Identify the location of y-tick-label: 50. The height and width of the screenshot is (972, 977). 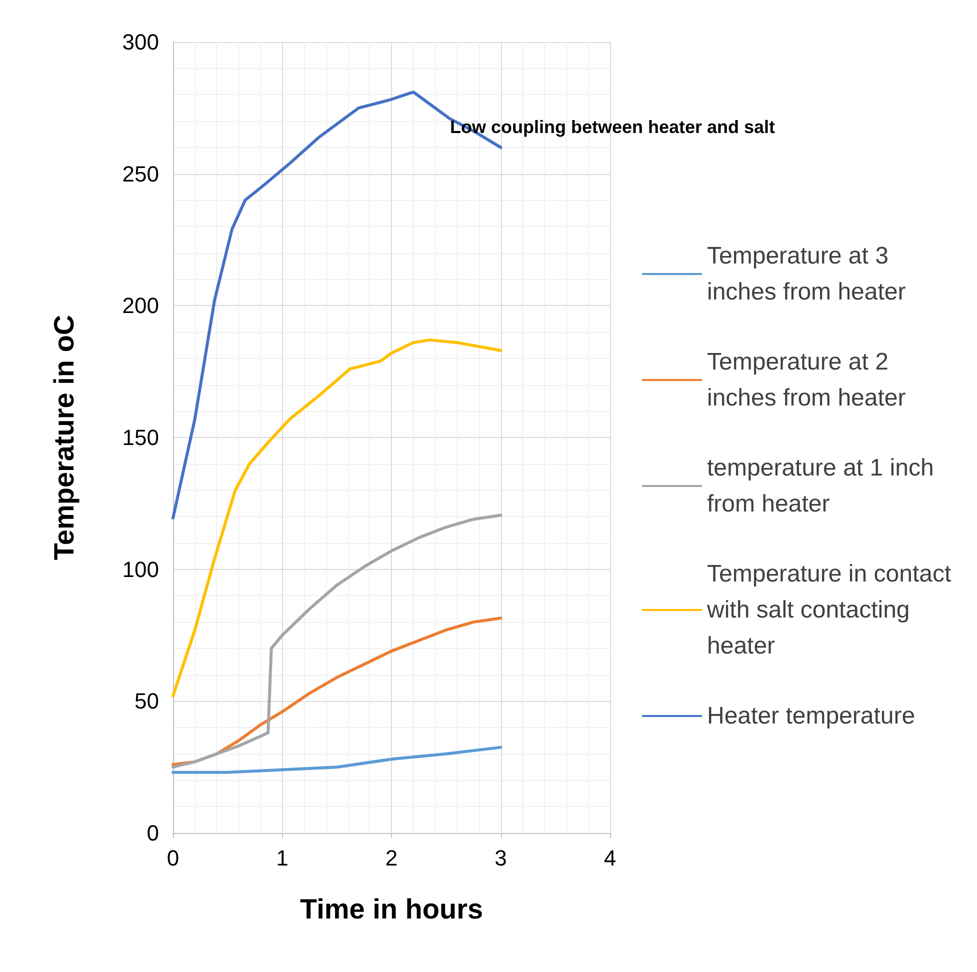
(146, 701).